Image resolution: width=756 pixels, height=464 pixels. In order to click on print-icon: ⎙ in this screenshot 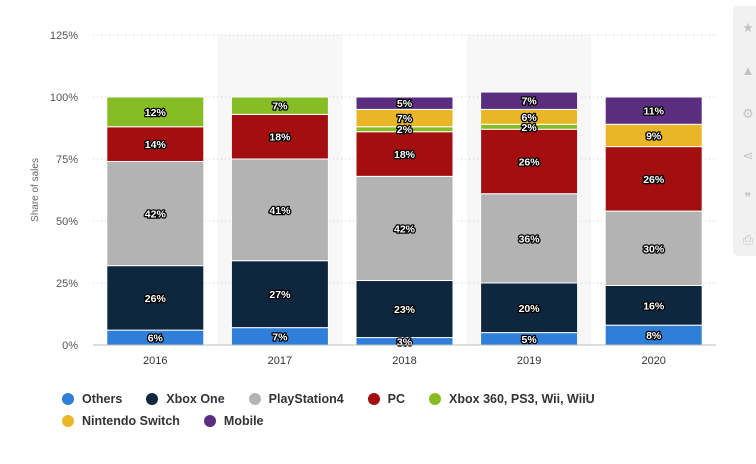, I will do `click(748, 239)`.